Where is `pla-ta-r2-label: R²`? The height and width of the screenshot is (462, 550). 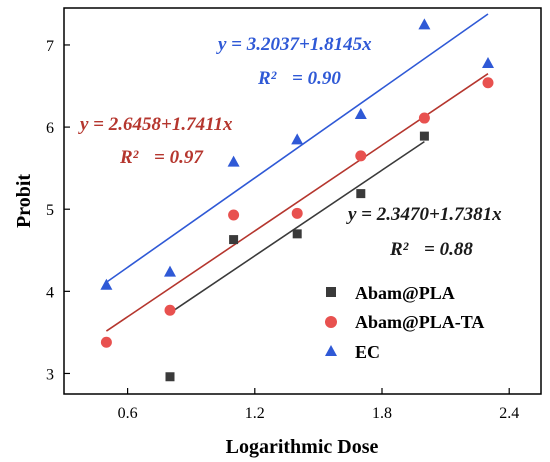 pla-ta-r2-label: R² is located at coordinates (129, 157).